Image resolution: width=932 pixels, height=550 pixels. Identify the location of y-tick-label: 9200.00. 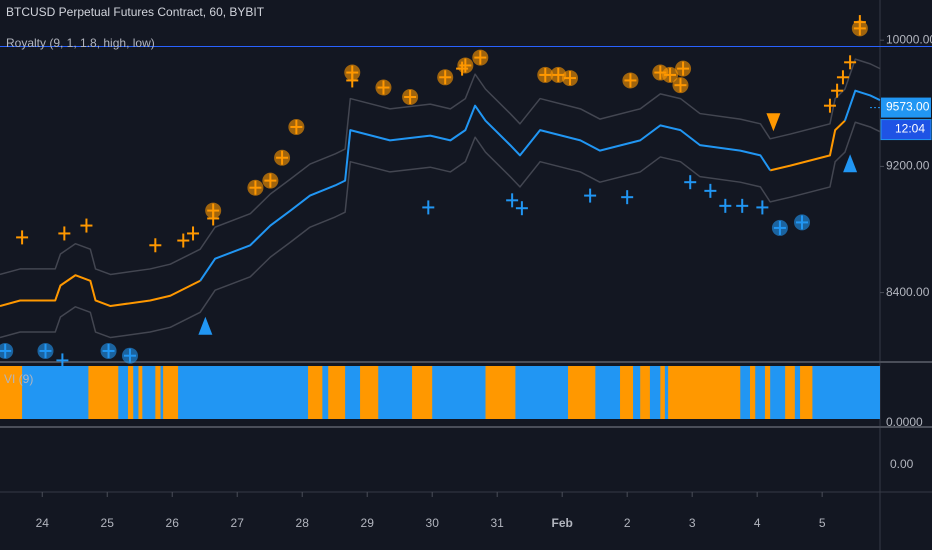
(908, 166).